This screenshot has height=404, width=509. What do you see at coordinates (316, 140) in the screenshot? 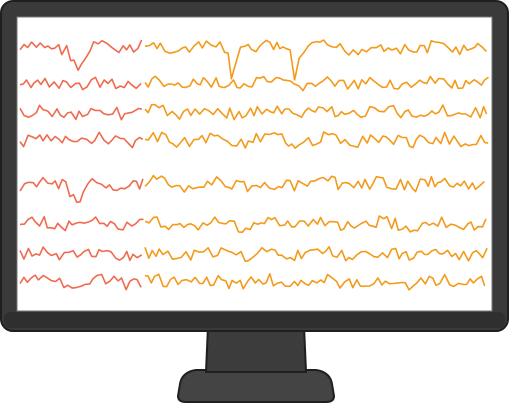
I see `eeg-channel-4-later` at bounding box center [316, 140].